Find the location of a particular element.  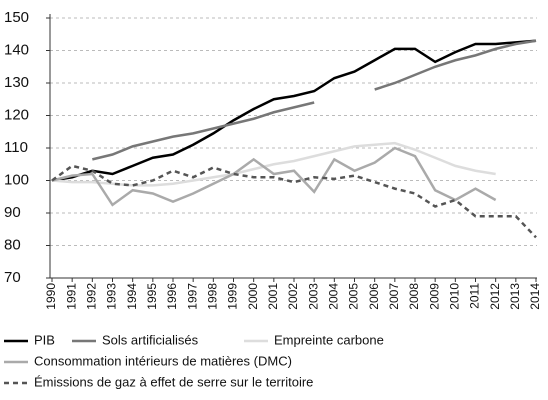

x-tick-label: 2011 is located at coordinates (475, 296).